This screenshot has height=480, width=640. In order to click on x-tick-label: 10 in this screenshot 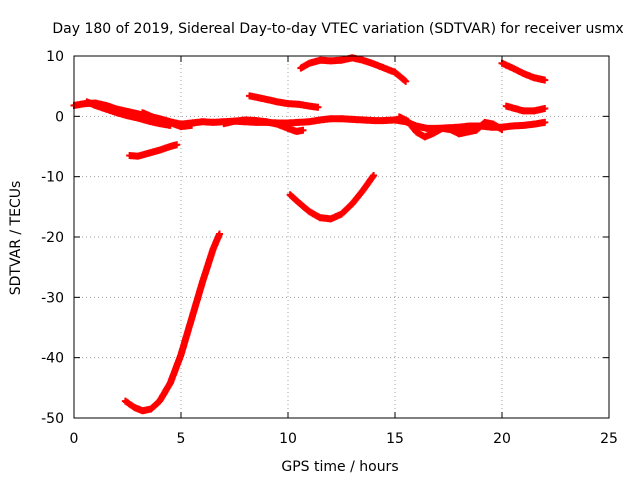, I will do `click(288, 439)`.